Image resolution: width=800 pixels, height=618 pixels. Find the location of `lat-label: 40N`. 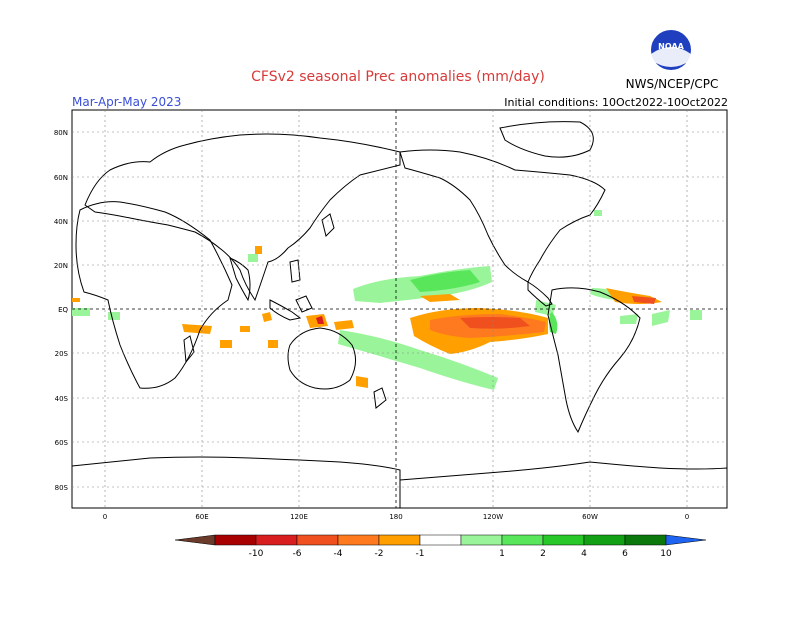

lat-label: 40N is located at coordinates (61, 222).